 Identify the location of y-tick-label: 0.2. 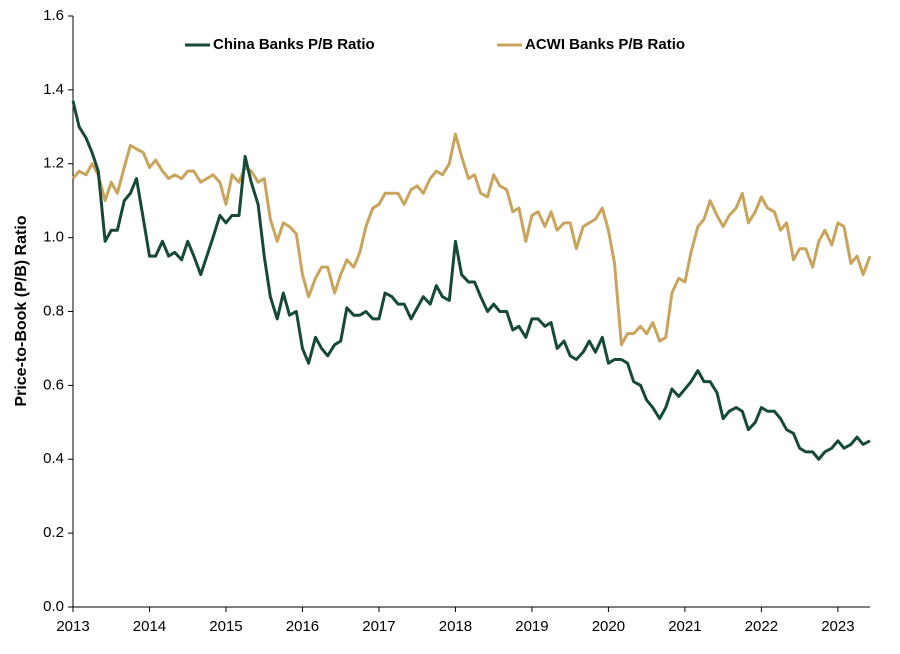
(53, 532).